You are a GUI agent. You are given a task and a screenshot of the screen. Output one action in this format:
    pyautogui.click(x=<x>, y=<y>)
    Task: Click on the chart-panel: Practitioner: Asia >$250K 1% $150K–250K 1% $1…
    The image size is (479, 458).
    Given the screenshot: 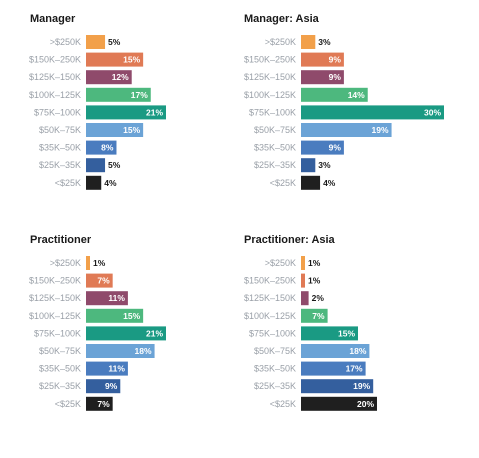 What is the action you would take?
    pyautogui.click(x=310, y=322)
    